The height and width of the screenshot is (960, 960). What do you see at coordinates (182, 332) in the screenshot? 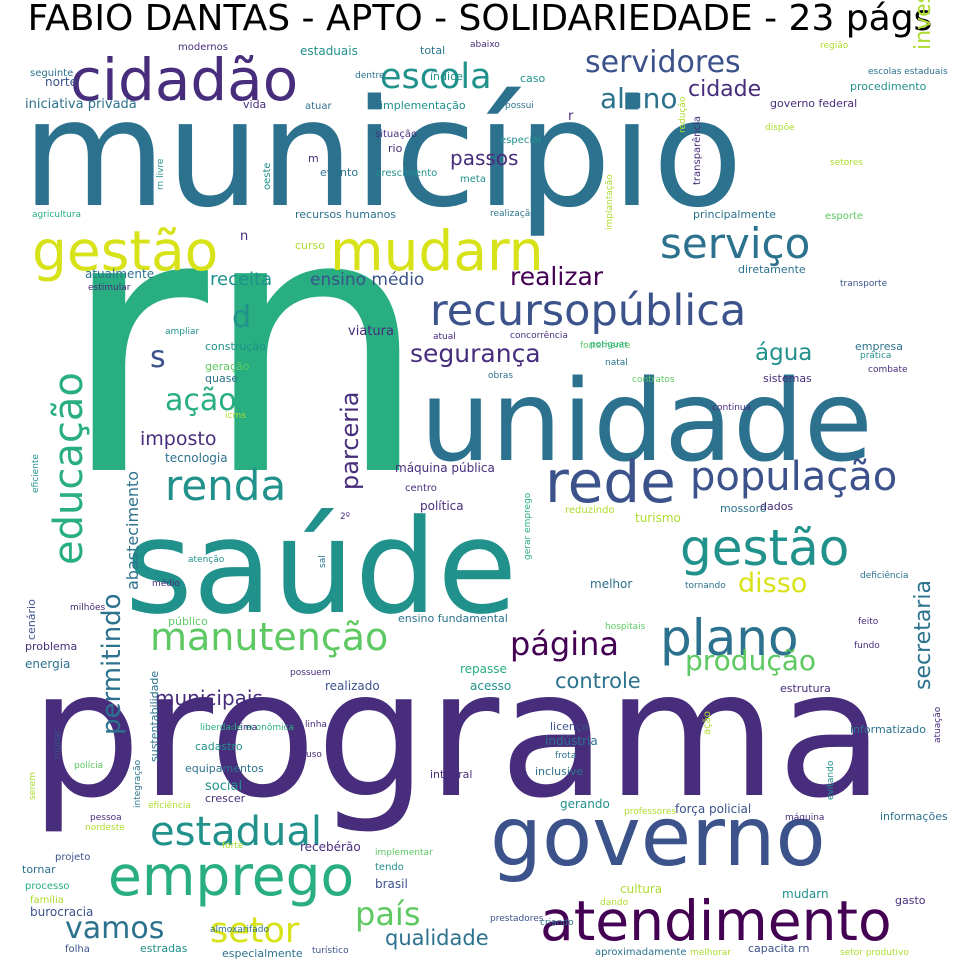
I see `word-ampliar: ampliar` at bounding box center [182, 332].